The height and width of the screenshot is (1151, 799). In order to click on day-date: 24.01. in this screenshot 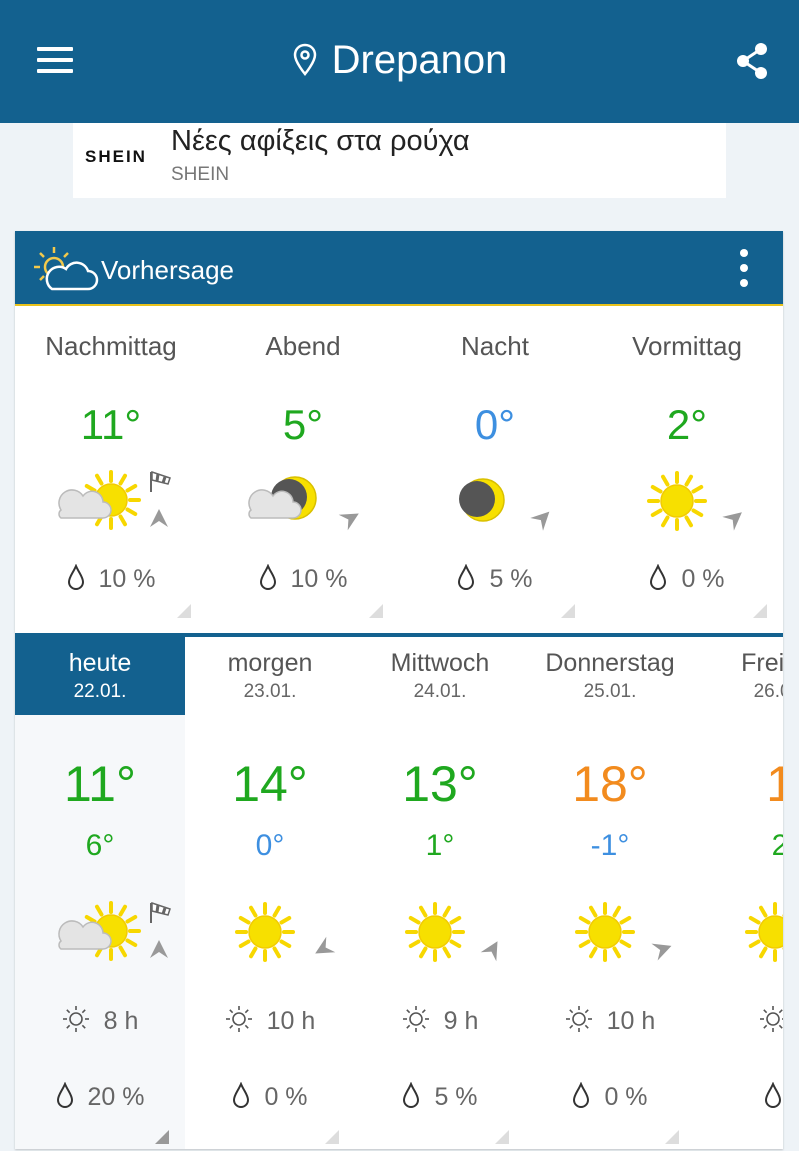, I will do `click(440, 691)`.